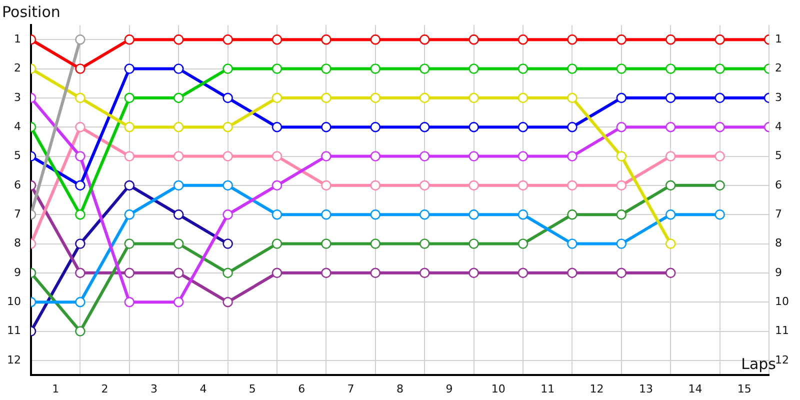  I want to click on y2-tick-label: 4, so click(778, 126).